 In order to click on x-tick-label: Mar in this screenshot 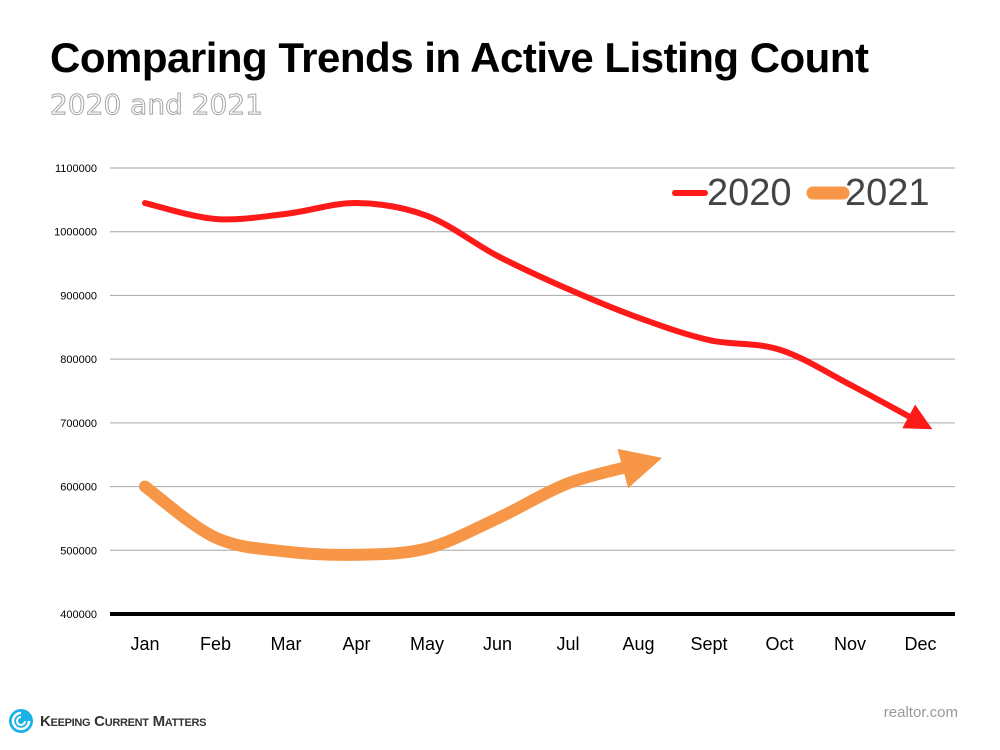, I will do `click(286, 644)`.